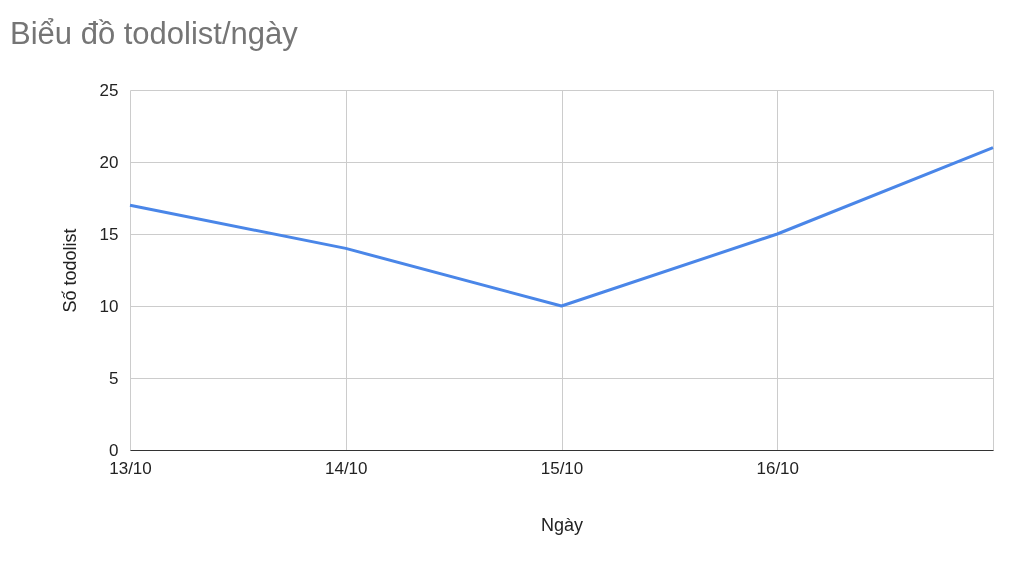 This screenshot has width=1010, height=562. What do you see at coordinates (114, 450) in the screenshot?
I see `y-tick-label: 0` at bounding box center [114, 450].